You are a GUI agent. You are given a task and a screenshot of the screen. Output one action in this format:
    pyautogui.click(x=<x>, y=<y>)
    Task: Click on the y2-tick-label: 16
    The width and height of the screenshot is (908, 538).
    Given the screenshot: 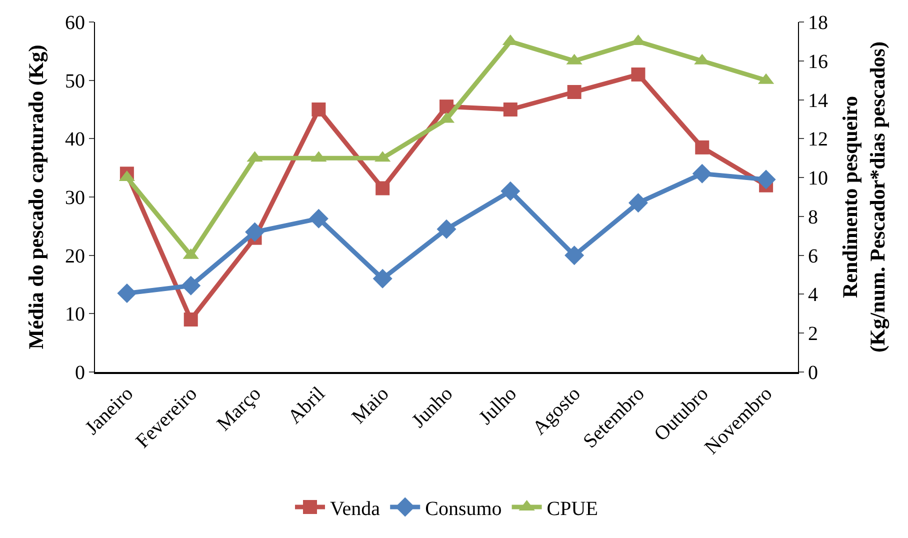 What is the action you would take?
    pyautogui.click(x=818, y=61)
    